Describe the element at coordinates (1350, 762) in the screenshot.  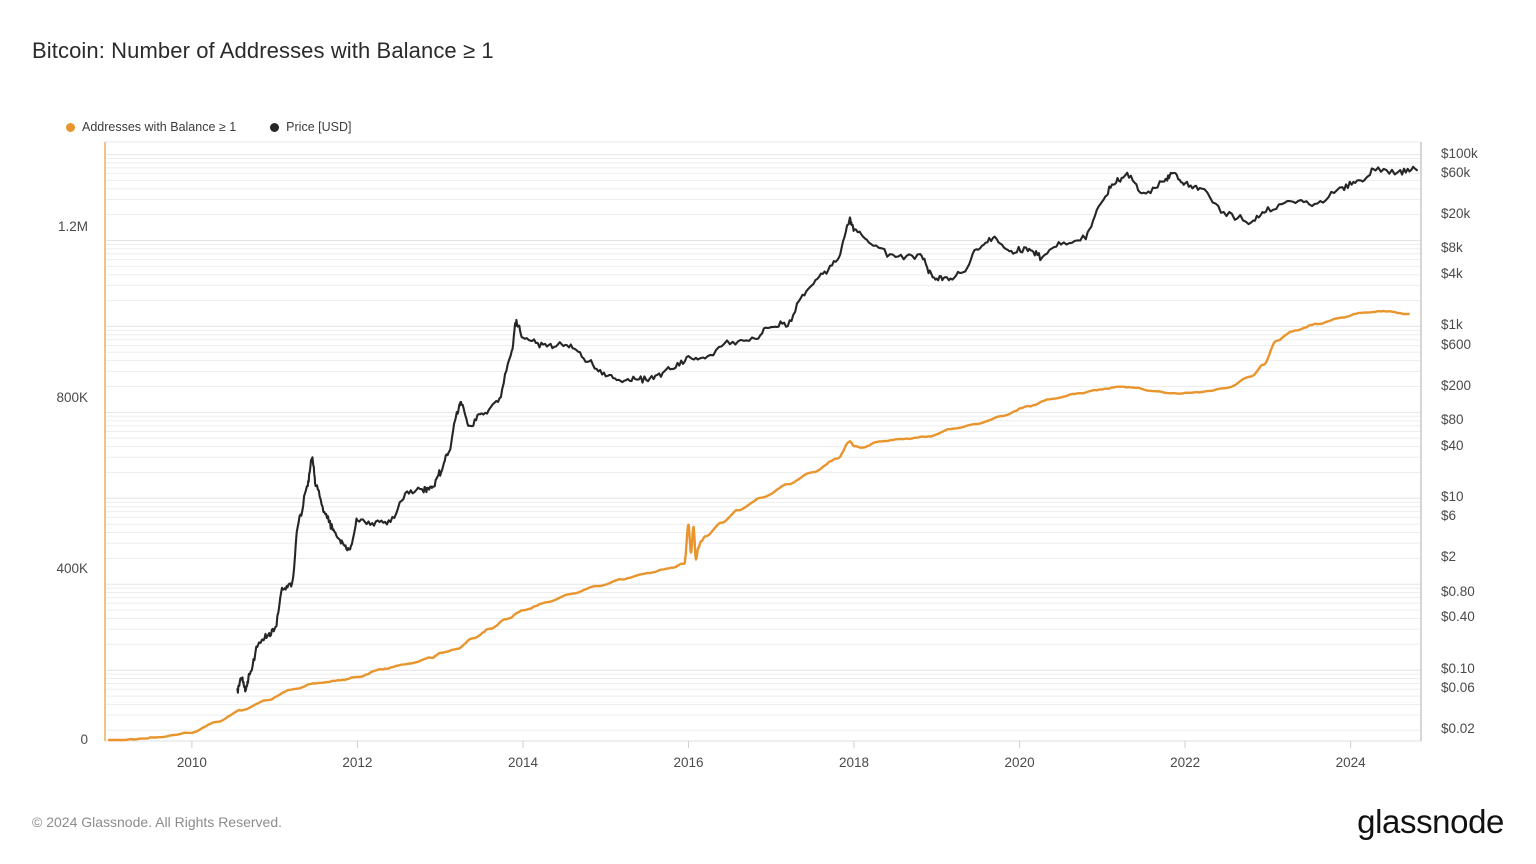
I see `x-axis-tick: 2024` at that location.